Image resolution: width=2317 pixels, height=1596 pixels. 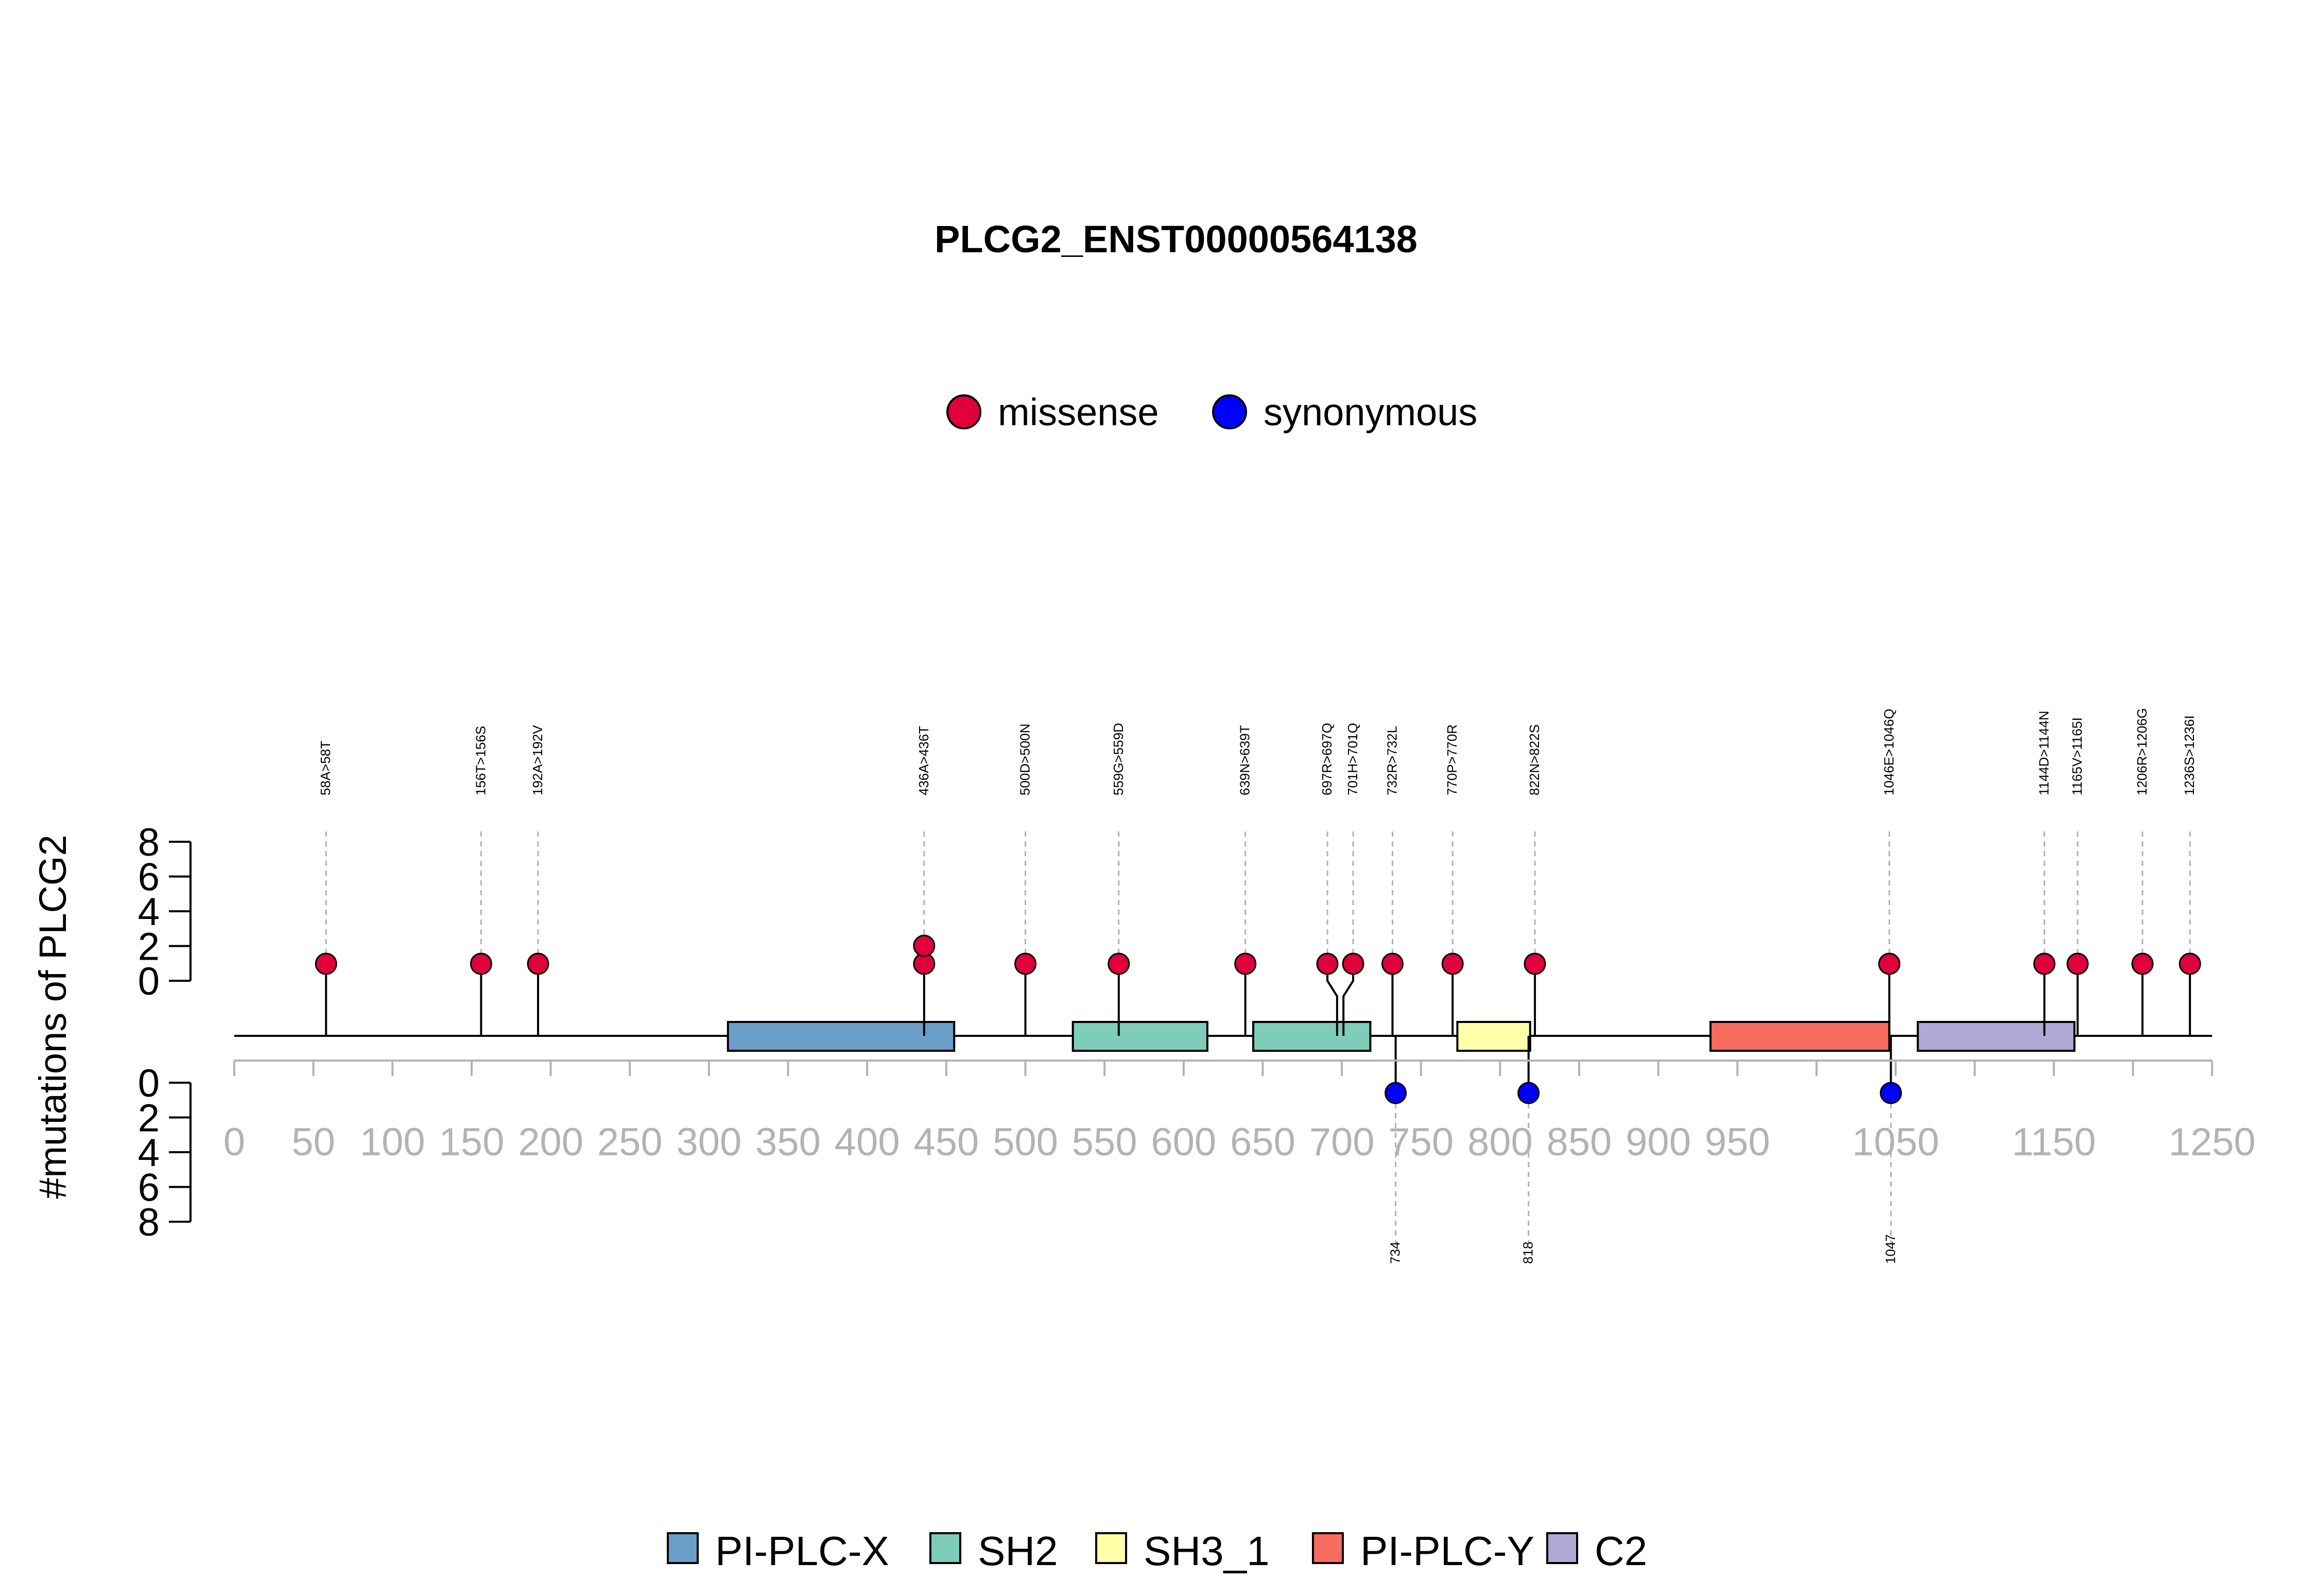 I want to click on y-top-tick-label-8: 8, so click(x=149, y=843).